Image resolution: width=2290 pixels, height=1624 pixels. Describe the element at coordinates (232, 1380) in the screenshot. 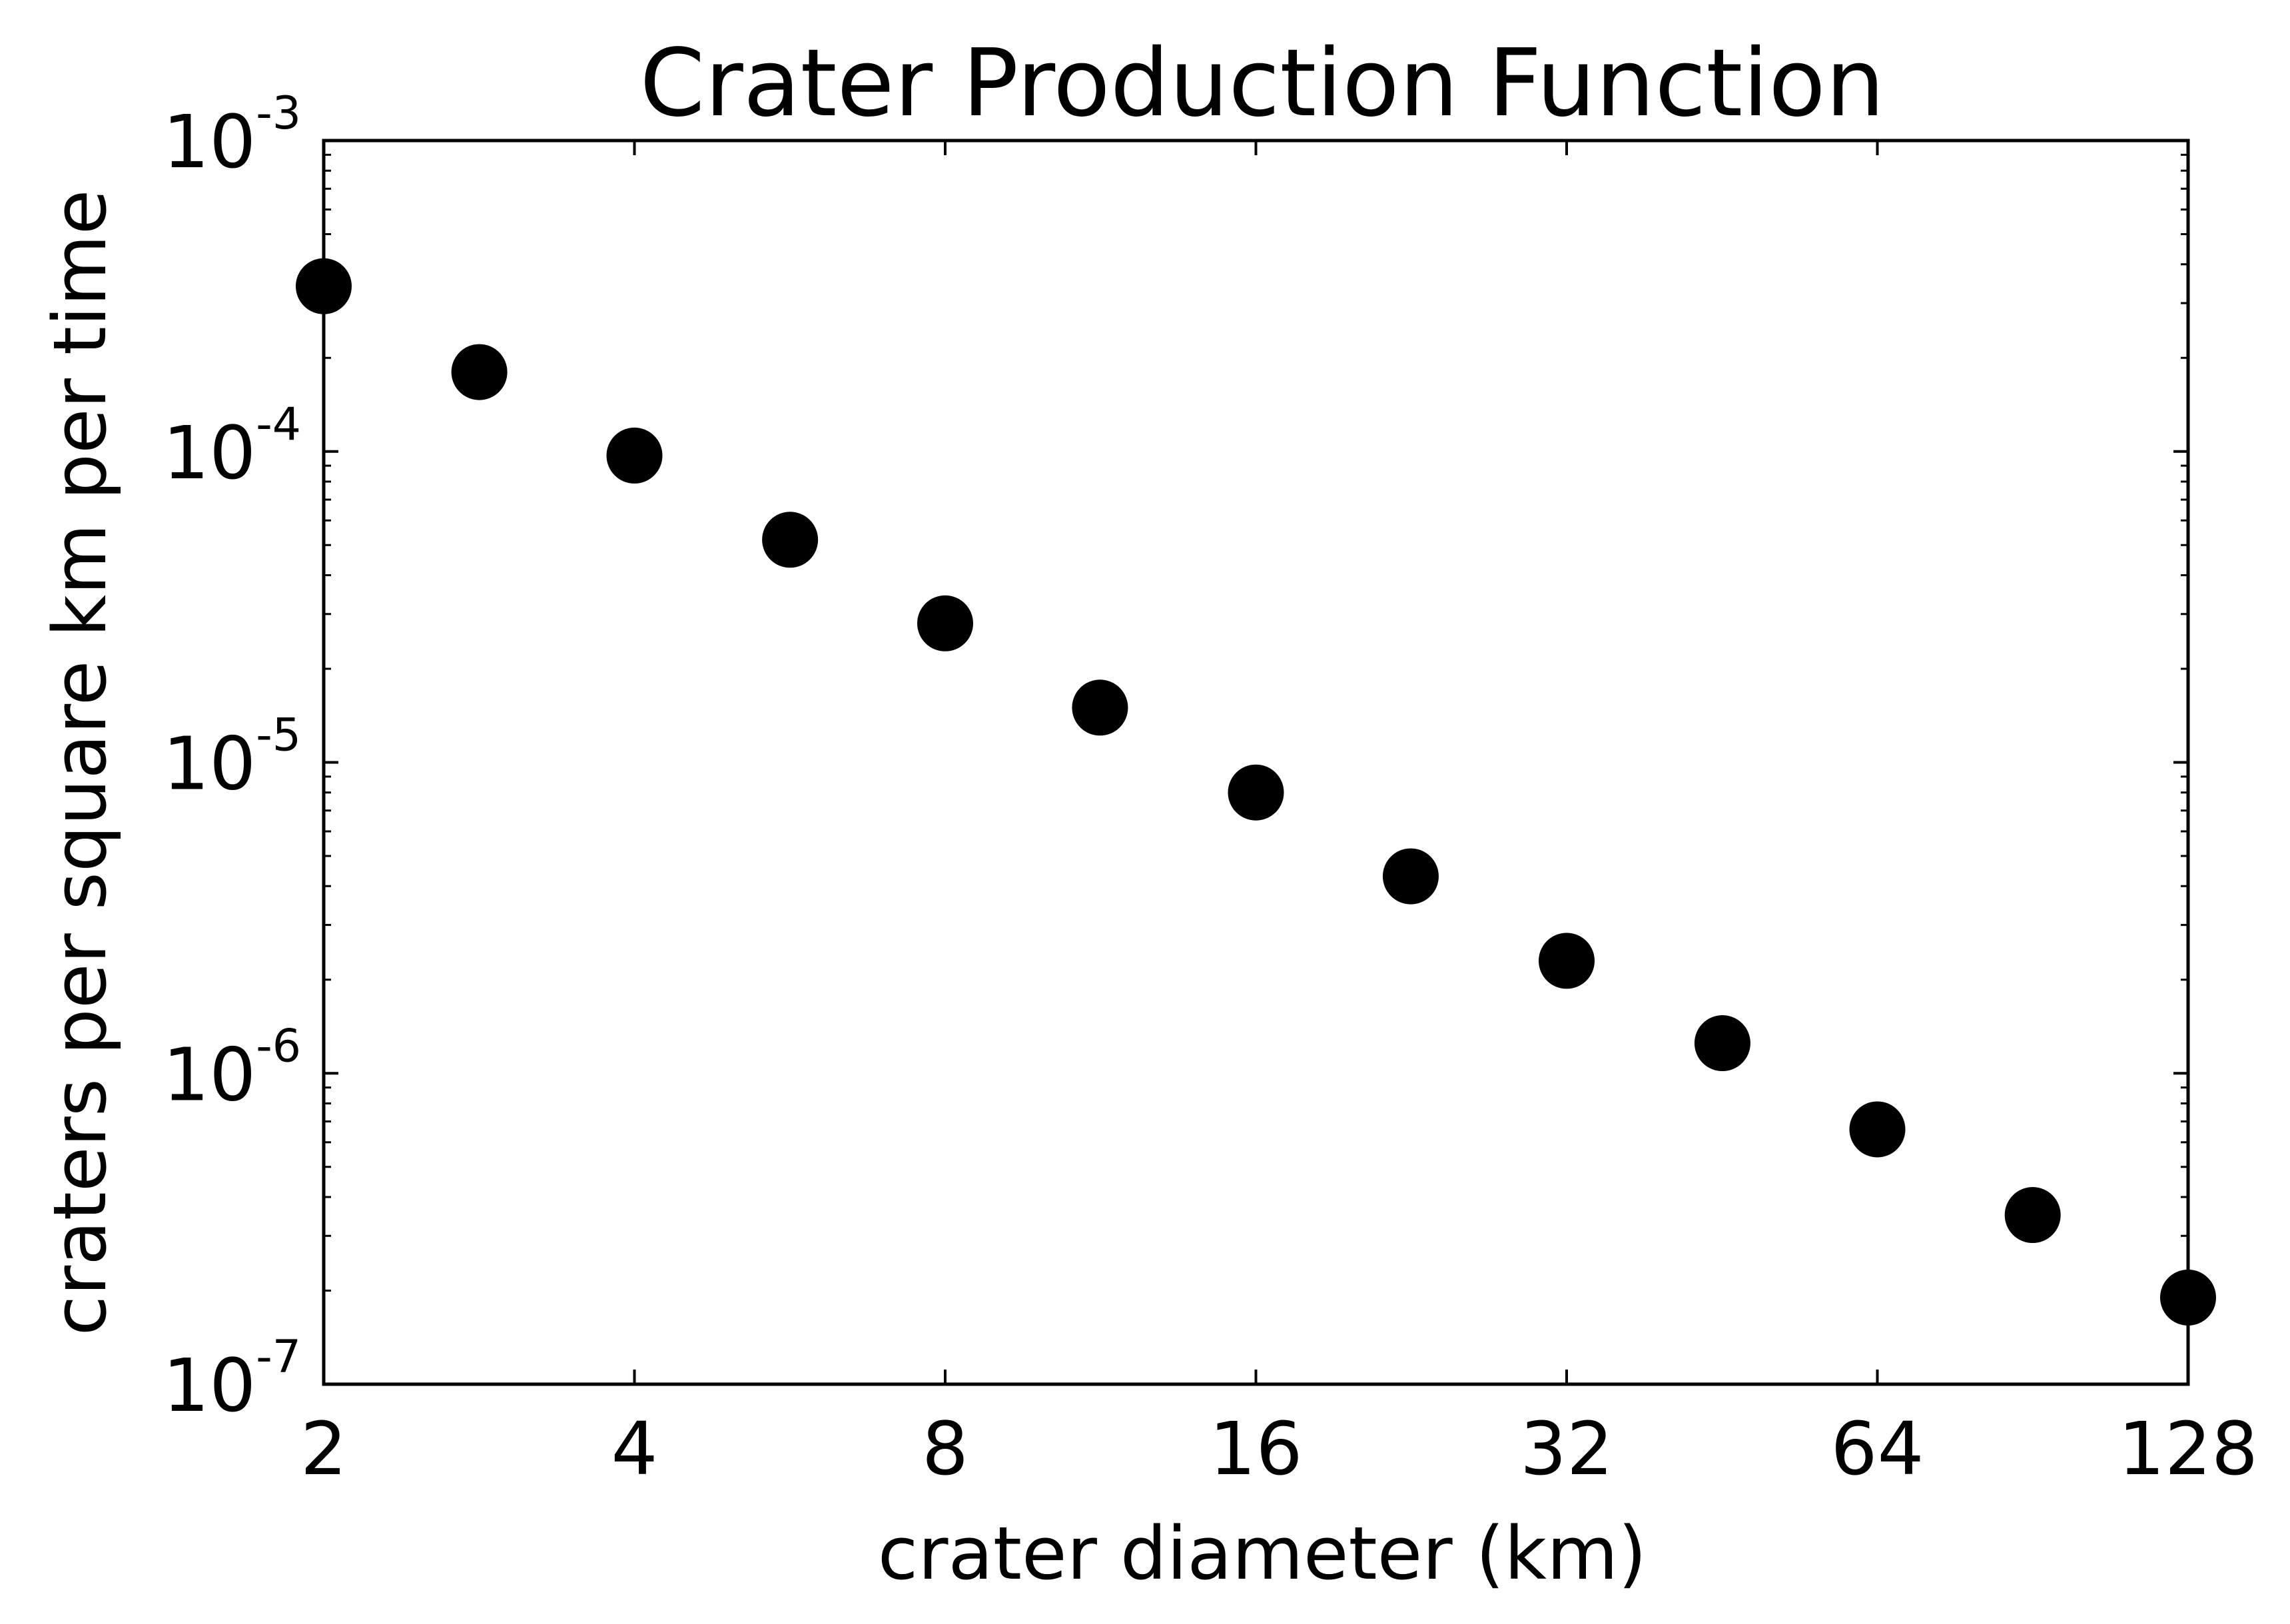

I see `y-tick-label: 10⁻⁷` at that location.